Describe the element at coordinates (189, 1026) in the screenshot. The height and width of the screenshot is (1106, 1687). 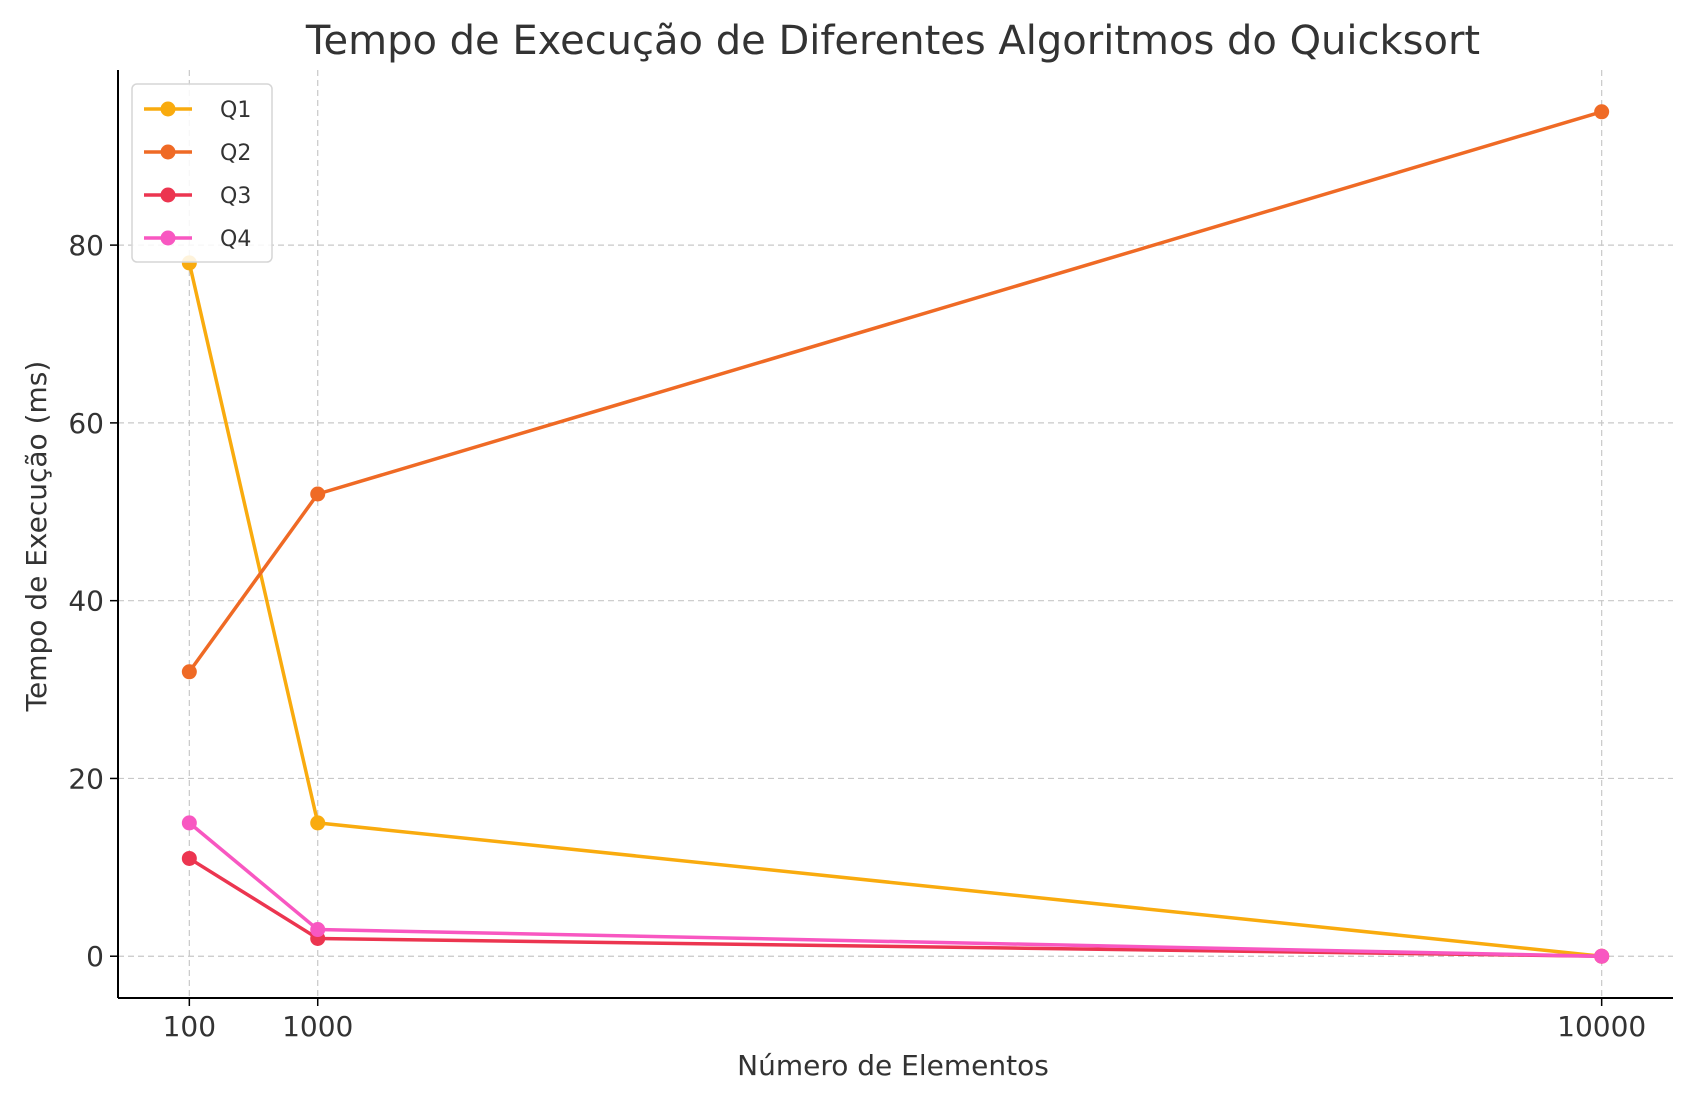
I see `x-tick-label: 100` at that location.